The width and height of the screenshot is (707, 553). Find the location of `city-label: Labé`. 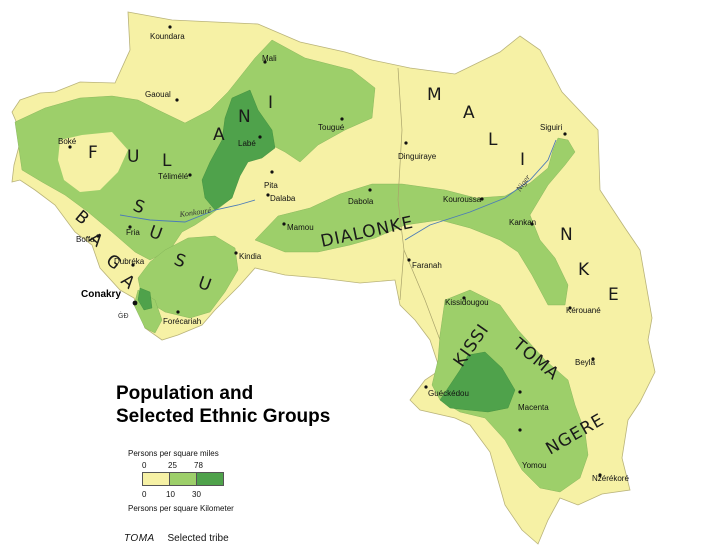

city-label: Labé is located at coordinates (247, 143).